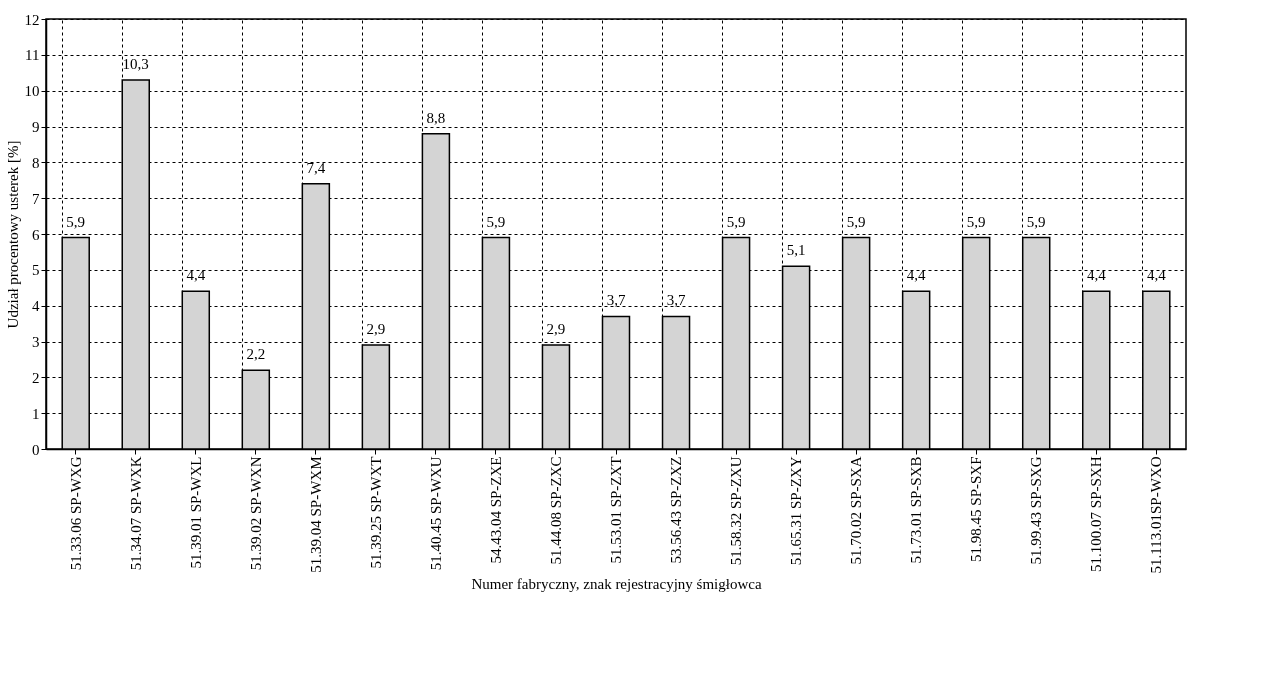 This screenshot has height=696, width=1261. Describe the element at coordinates (1036, 510) in the screenshot. I see `x-tick-label: 51.99.43 SP-SXG` at that location.